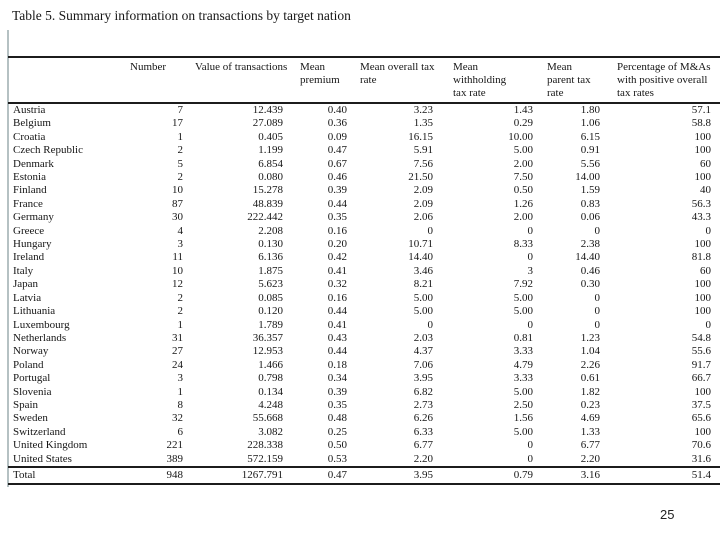  Describe the element at coordinates (364, 338) in the screenshot. I see `table-row: Netherlands 31 36.357 0.43 2.03 0.81 1.23 54.8` at that location.